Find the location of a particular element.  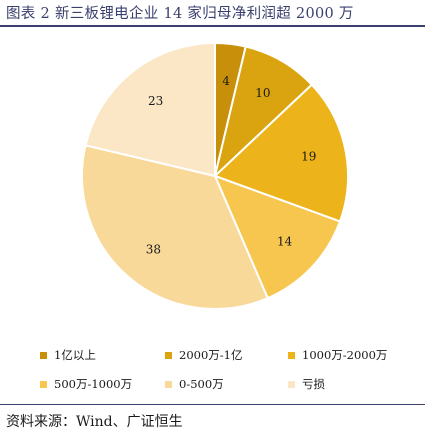

legend-label: 500万-1000万 is located at coordinates (93, 384).